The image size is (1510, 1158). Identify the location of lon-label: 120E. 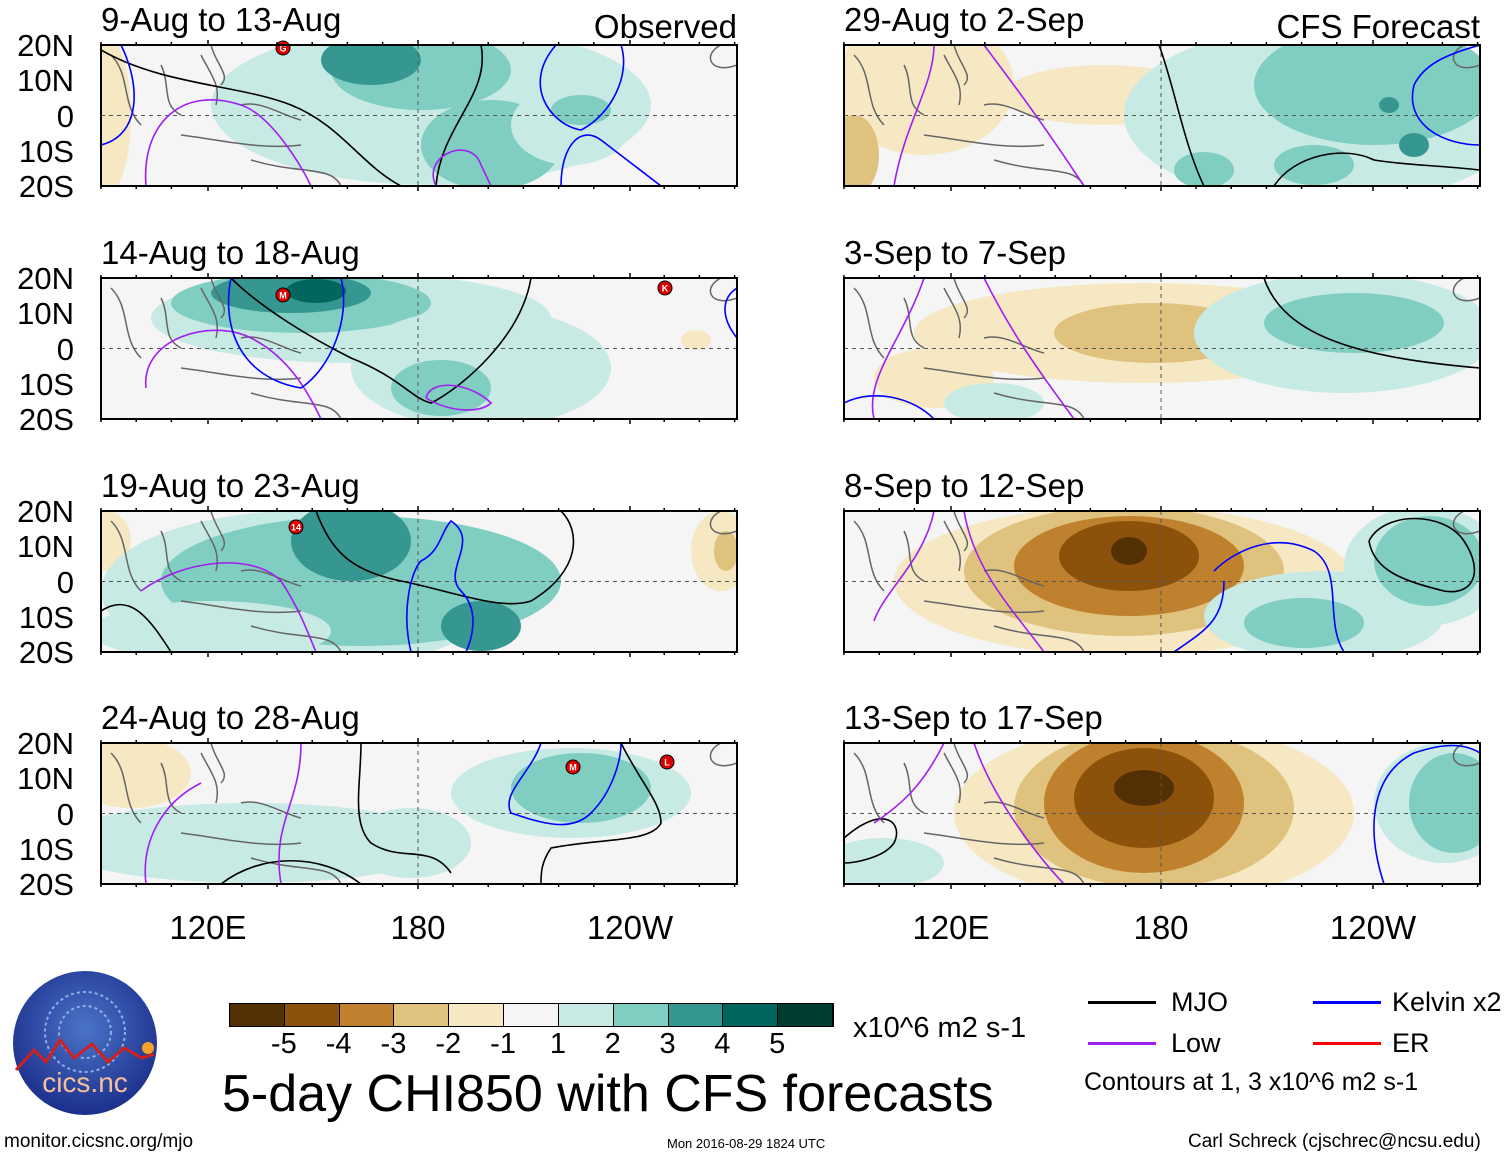
(208, 927).